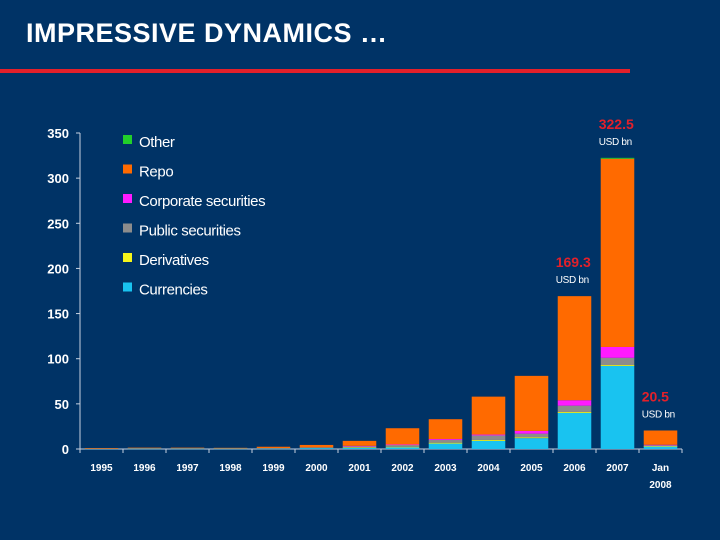 The width and height of the screenshot is (720, 540). Describe the element at coordinates (617, 158) in the screenshot. I see `bar-segment-other` at that location.